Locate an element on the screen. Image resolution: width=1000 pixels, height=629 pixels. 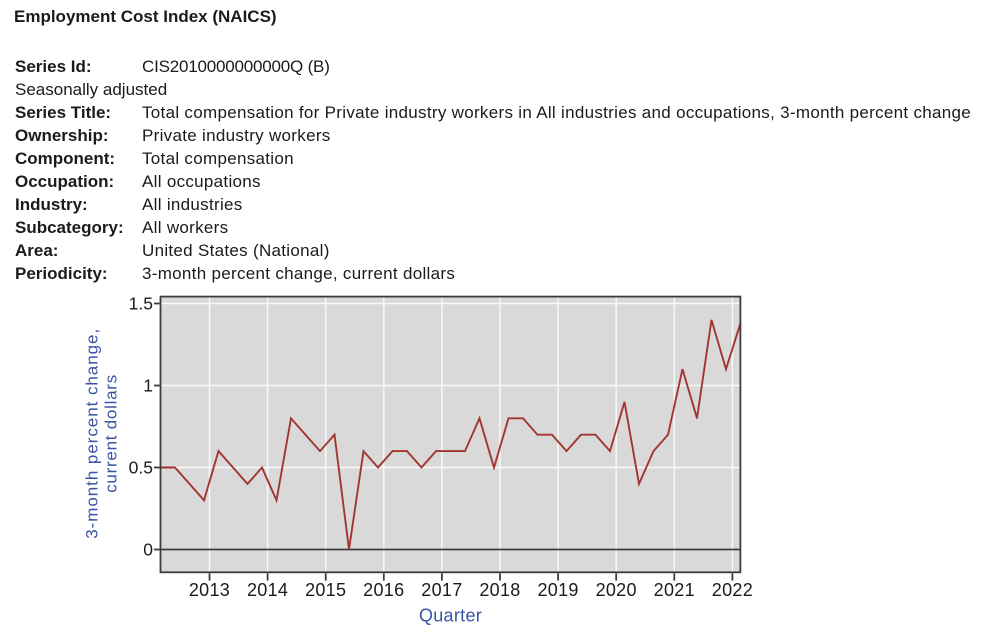
svg-text: 0.5 is located at coordinates (141, 468).